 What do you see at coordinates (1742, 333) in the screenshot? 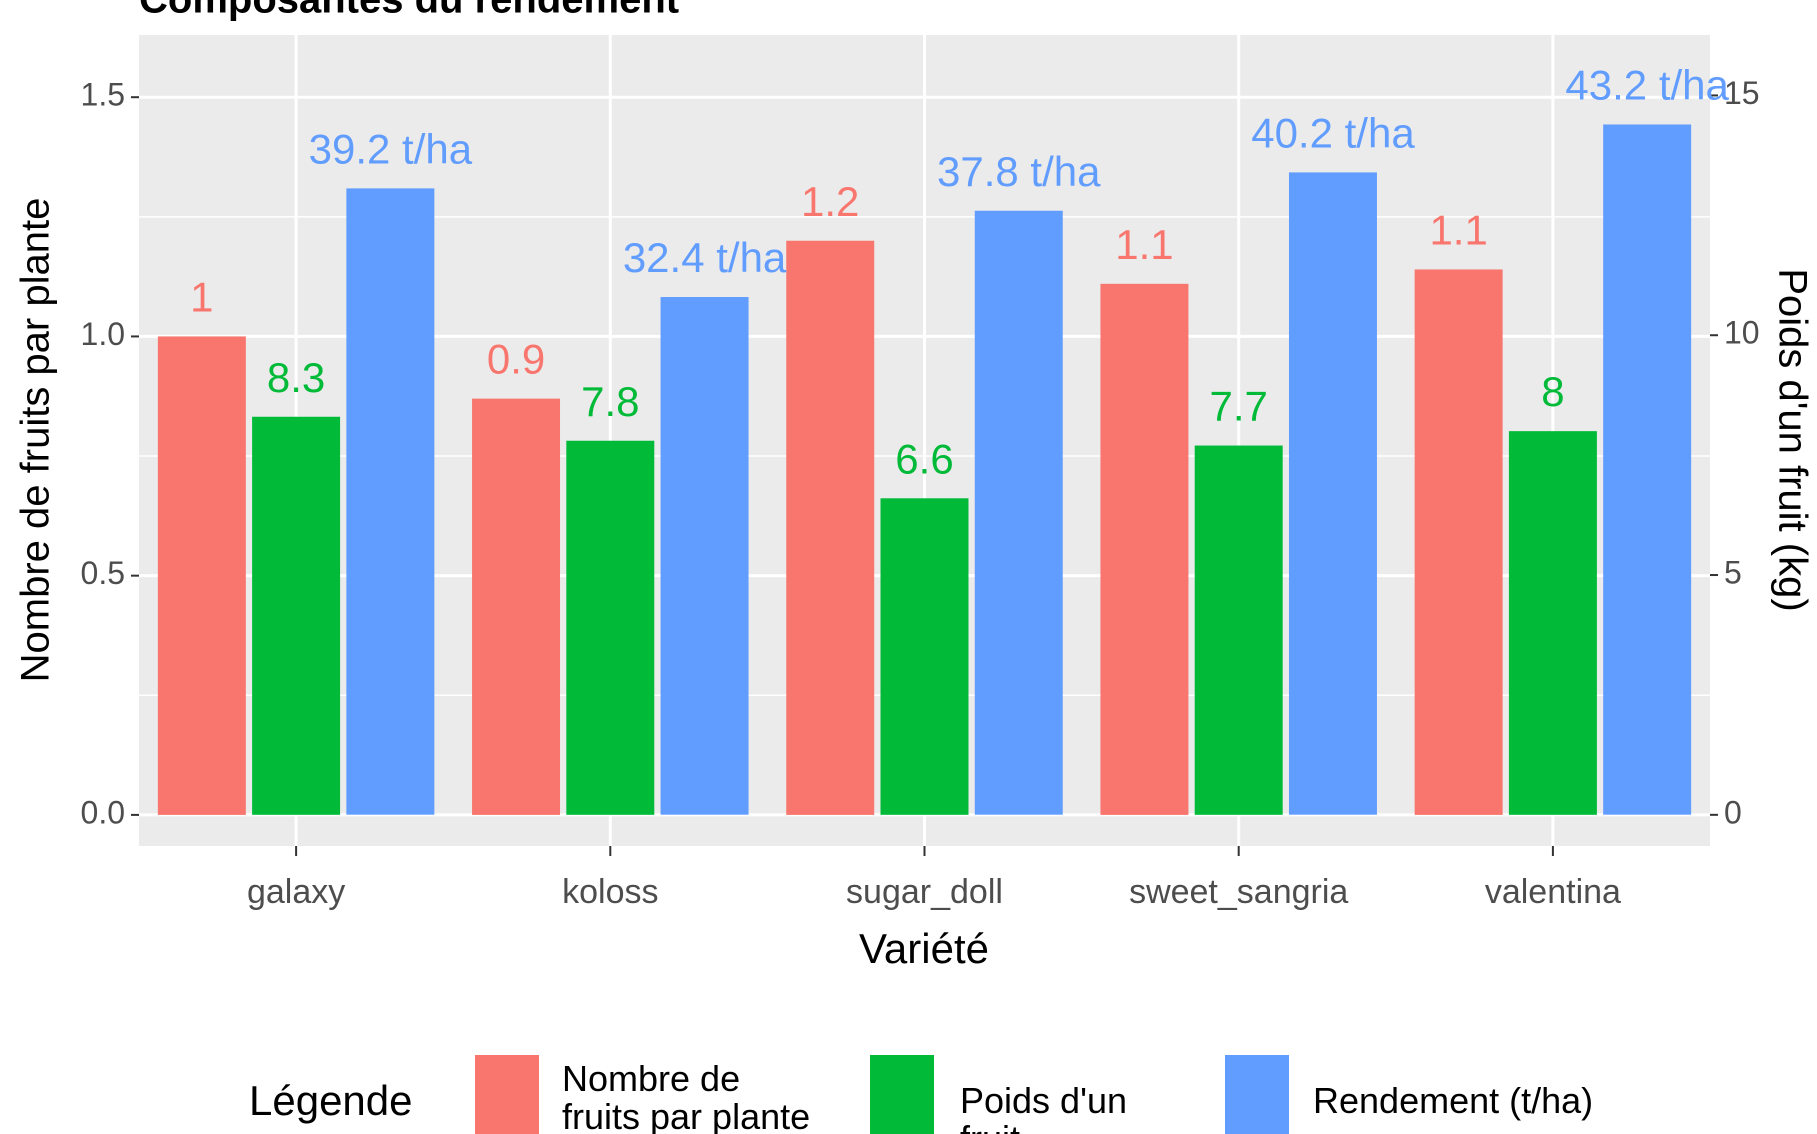
I see `y2-tick-label: 10` at bounding box center [1742, 333].